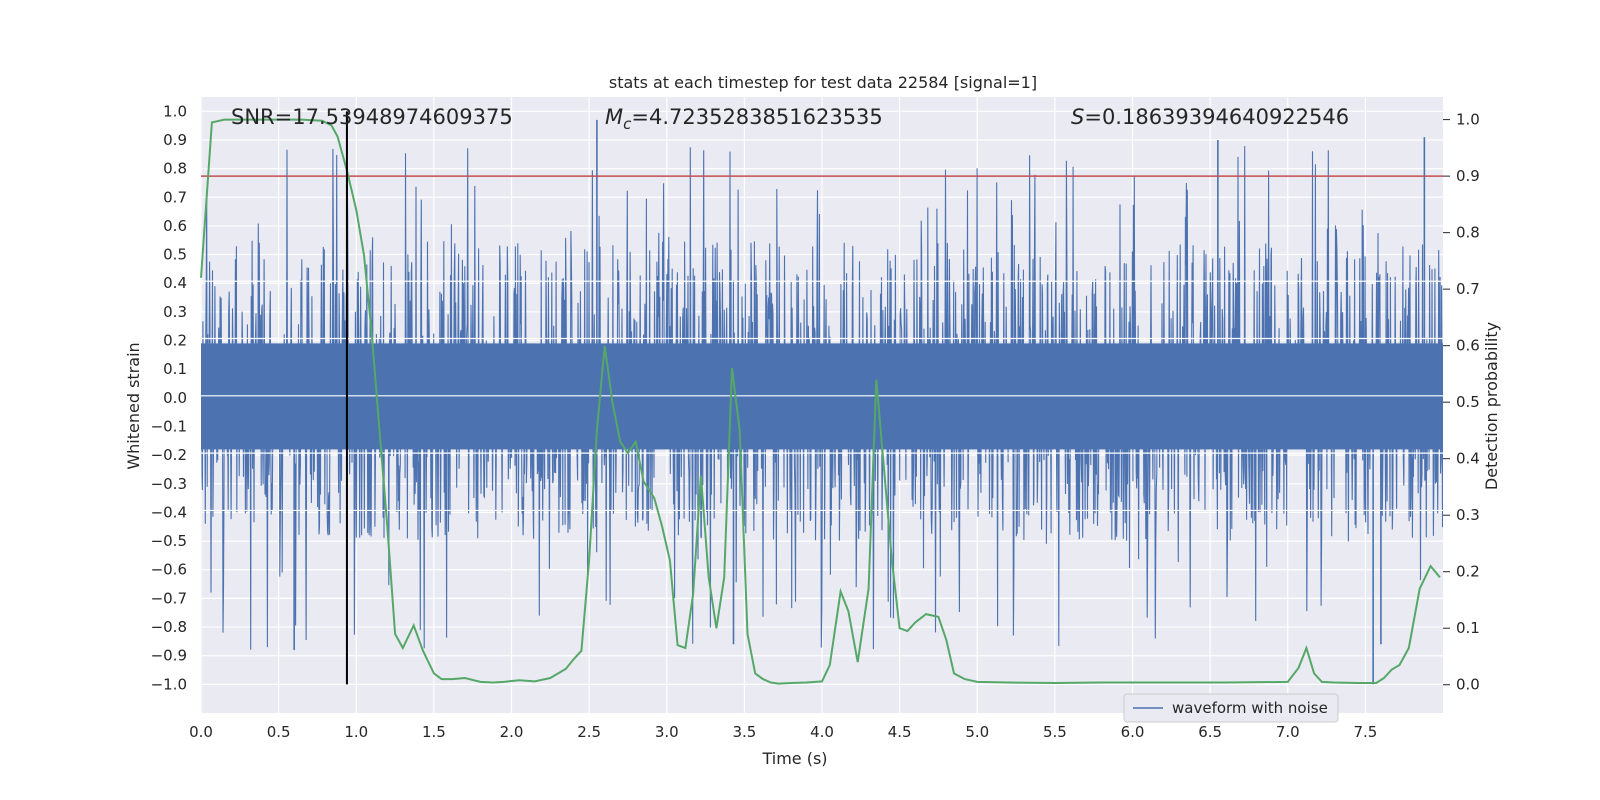 The image size is (1600, 800). I want to click on y-tick-label: 0.4, so click(175, 283).